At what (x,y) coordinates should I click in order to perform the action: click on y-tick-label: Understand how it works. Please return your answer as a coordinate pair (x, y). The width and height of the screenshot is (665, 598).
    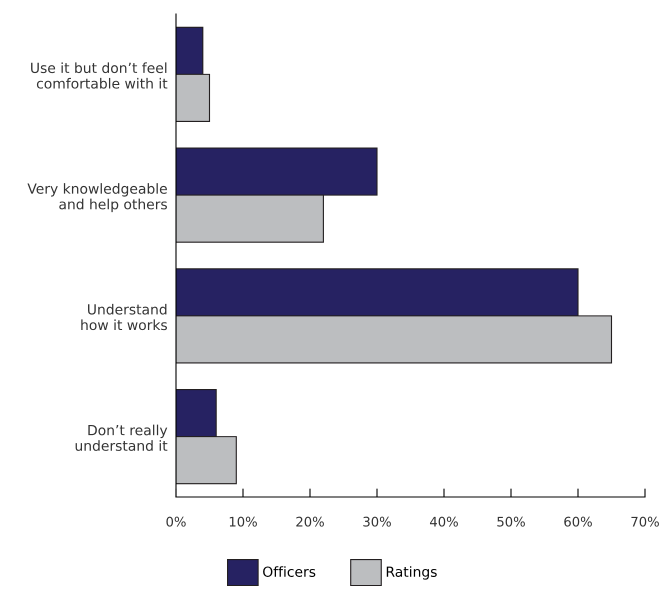
    Looking at the image, I should click on (124, 317).